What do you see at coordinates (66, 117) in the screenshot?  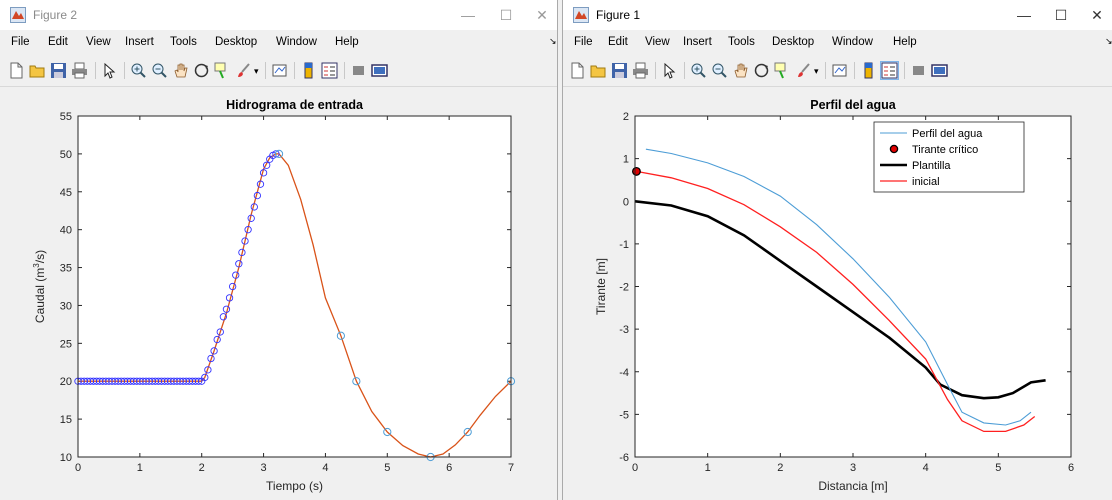 I see `y-tick-label: 55` at bounding box center [66, 117].